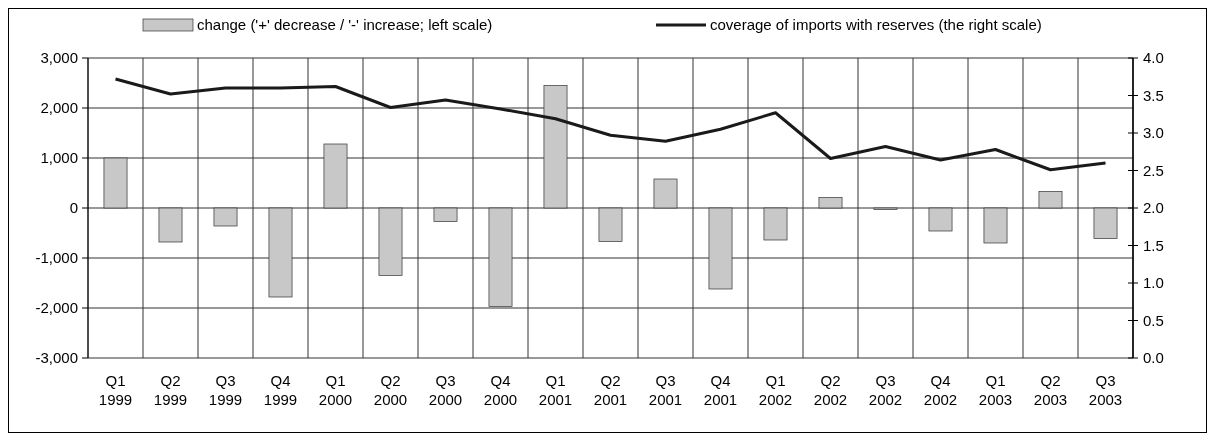 The width and height of the screenshot is (1215, 441). Describe the element at coordinates (170, 390) in the screenshot. I see `x-tick-label: Q2 1999` at that location.